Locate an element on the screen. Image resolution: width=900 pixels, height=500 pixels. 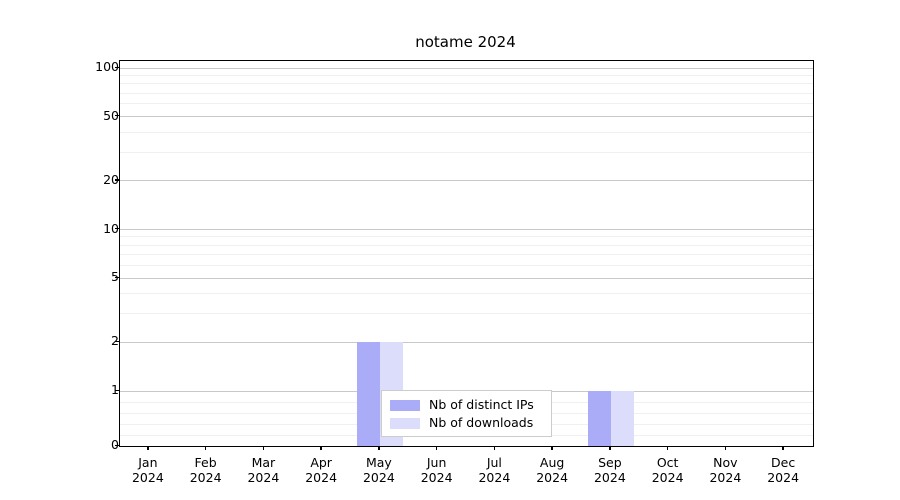
x-tick-label: Jul 2024 is located at coordinates (494, 470).